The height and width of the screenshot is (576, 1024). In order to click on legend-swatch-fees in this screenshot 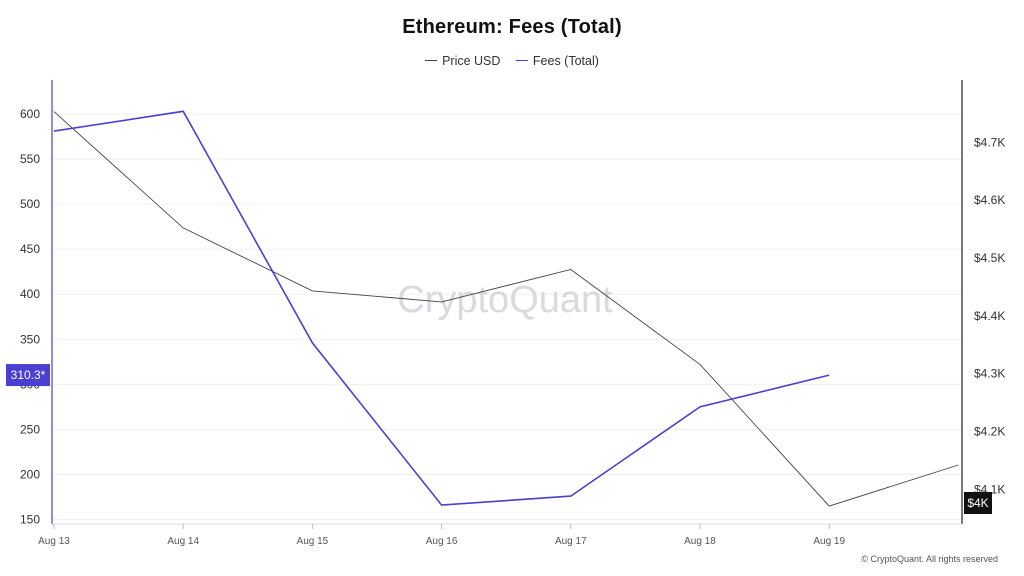, I will do `click(521, 60)`.